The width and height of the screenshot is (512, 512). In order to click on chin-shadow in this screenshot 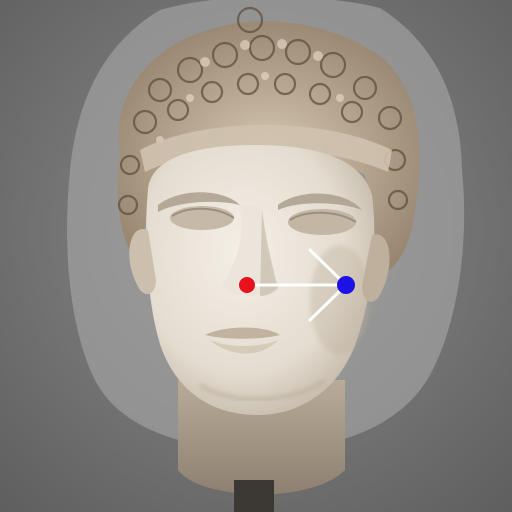, I will do `click(262, 390)`.